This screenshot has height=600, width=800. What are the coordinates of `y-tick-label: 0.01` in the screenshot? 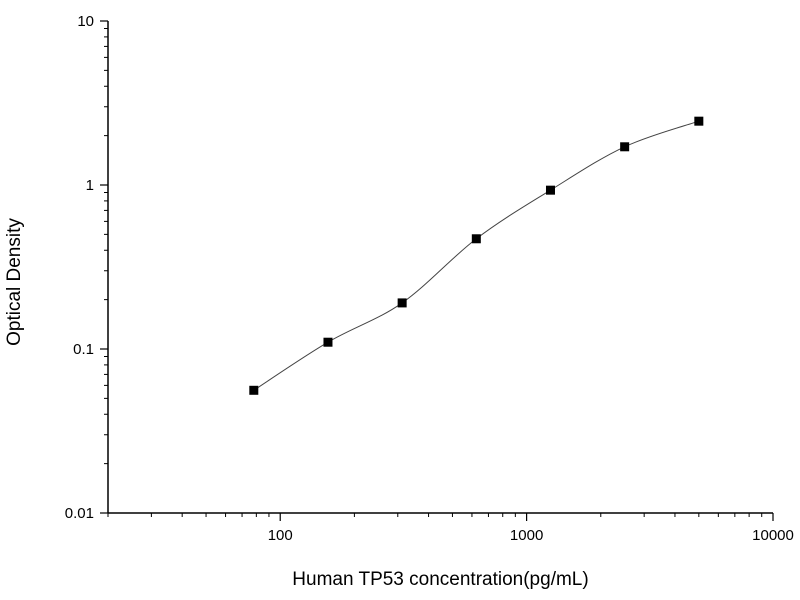 It's located at (79, 513).